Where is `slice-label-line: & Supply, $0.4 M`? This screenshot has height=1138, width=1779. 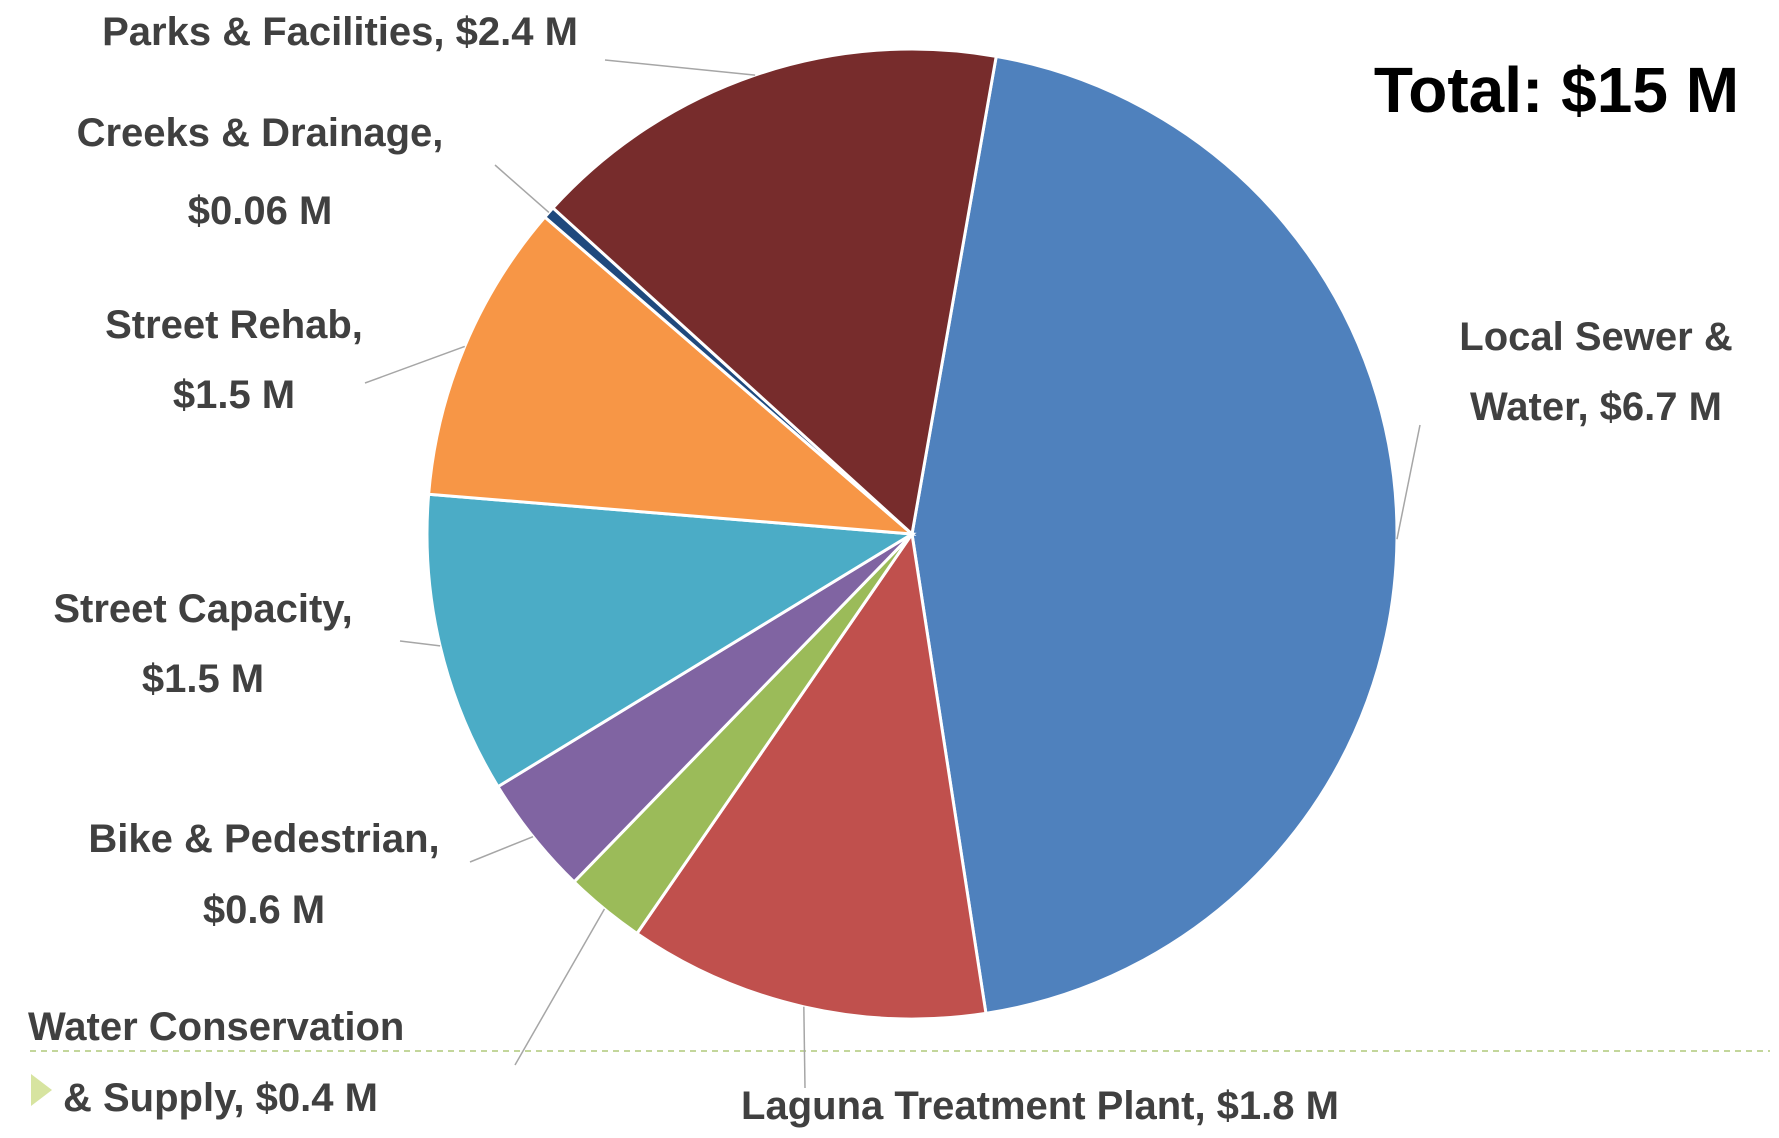 slice-label-line: & Supply, $0.4 M is located at coordinates (220, 1098).